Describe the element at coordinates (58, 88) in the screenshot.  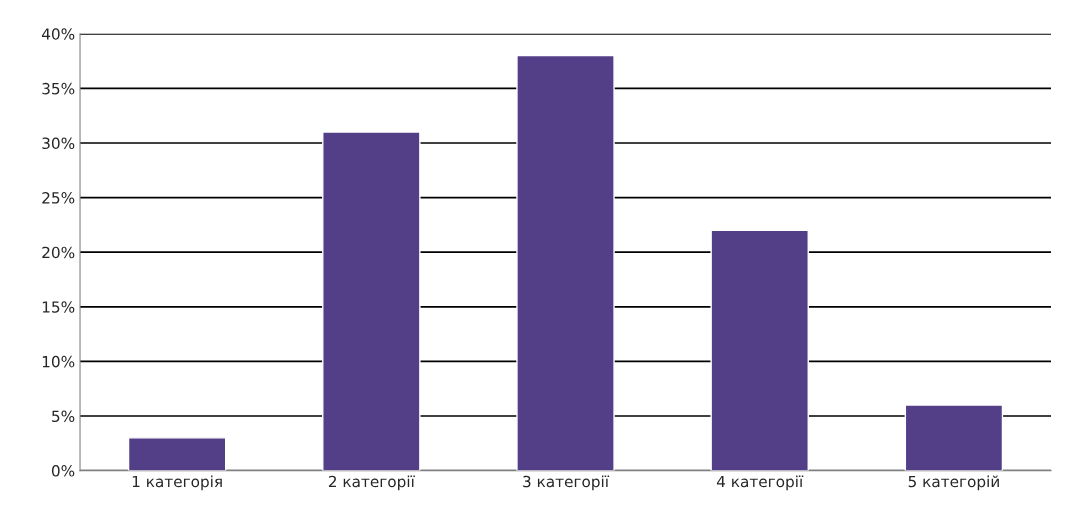
I see `y-tick-label: 35%` at that location.